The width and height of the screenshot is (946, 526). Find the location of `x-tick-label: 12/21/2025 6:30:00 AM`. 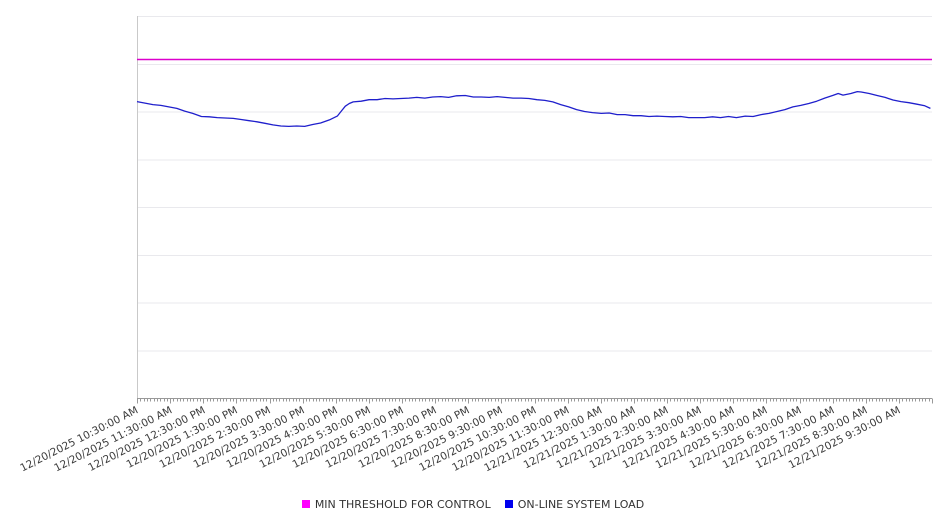

x-tick-label: 12/21/2025 6:30:00 AM is located at coordinates (745, 438).